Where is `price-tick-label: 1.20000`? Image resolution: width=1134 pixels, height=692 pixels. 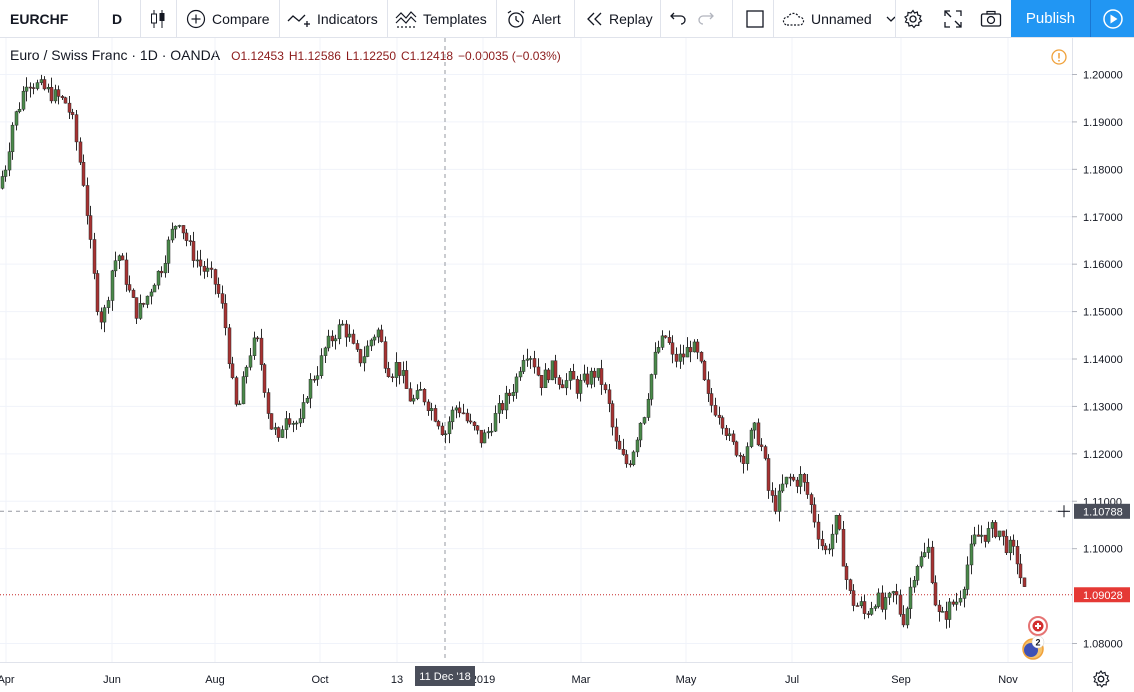
price-tick-label: 1.20000 is located at coordinates (1103, 76).